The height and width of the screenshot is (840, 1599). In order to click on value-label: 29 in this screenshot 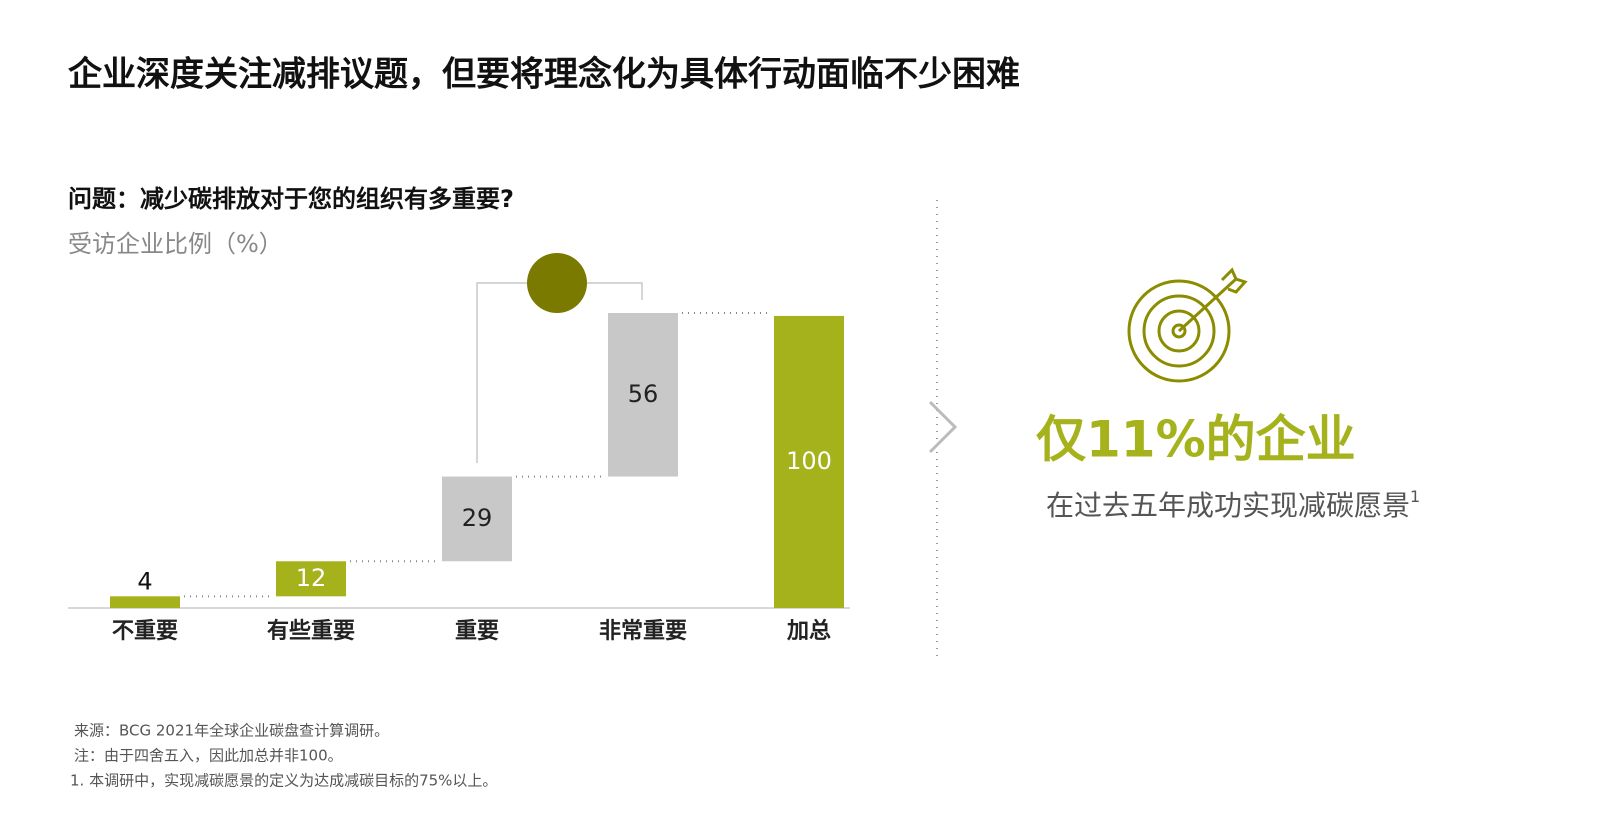, I will do `click(477, 518)`.